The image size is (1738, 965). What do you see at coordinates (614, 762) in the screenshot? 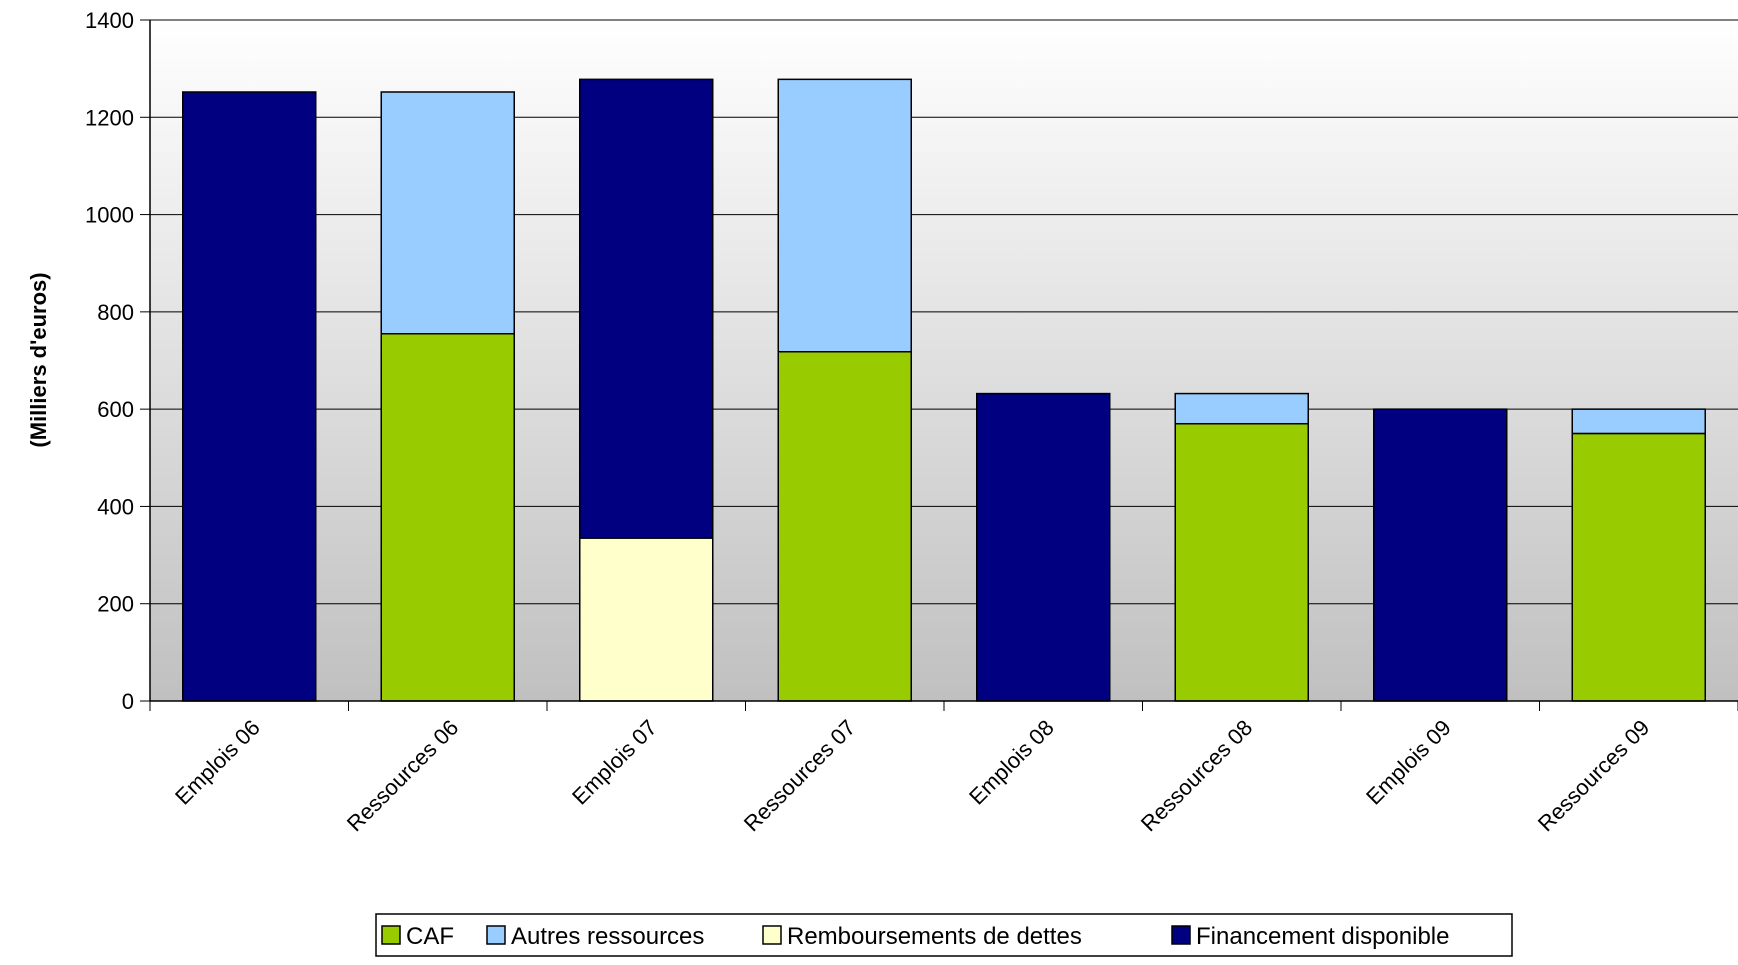
I see `x-tick-label: Emplois 07` at bounding box center [614, 762].